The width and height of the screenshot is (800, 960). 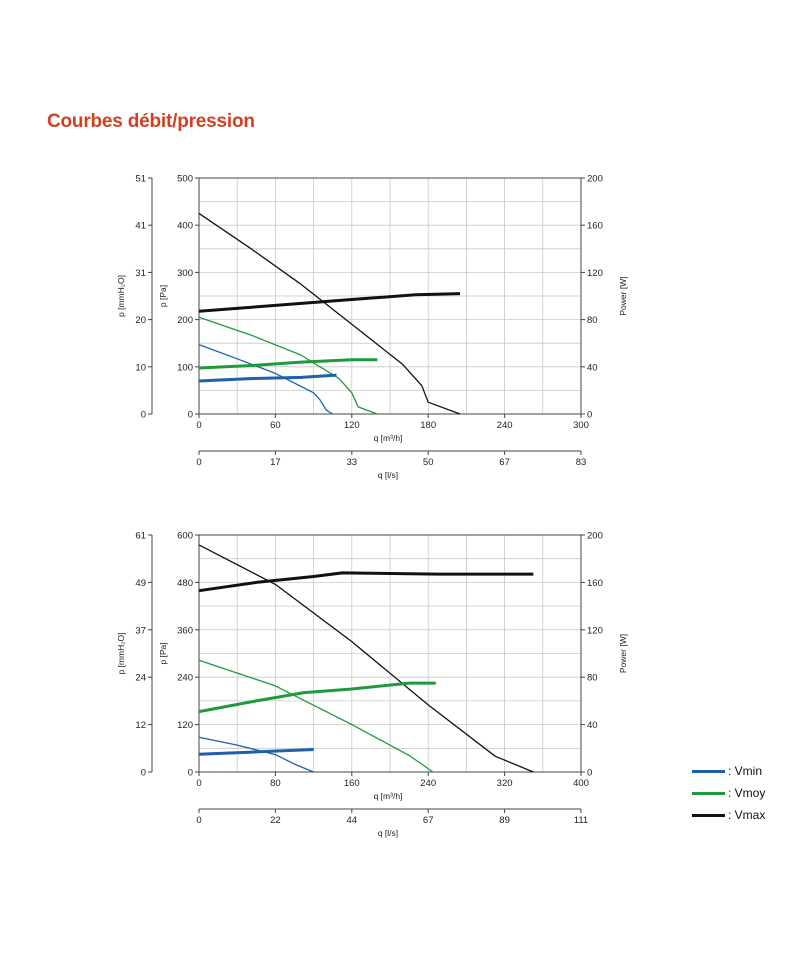 I want to click on chart1-x2-tick-label: 33, so click(x=352, y=462).